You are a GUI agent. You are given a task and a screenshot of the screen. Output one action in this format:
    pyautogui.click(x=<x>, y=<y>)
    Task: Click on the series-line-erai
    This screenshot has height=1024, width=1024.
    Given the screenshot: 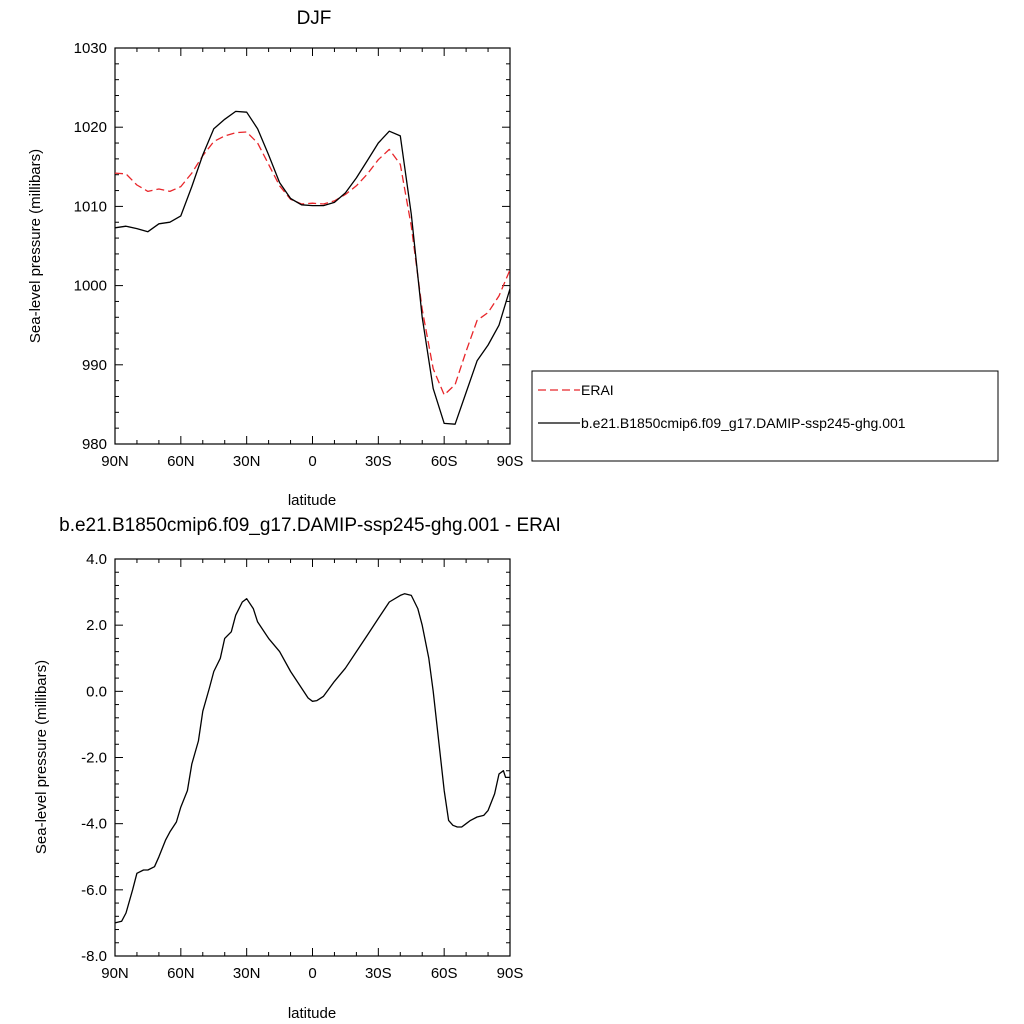 What is the action you would take?
    pyautogui.click(x=312, y=263)
    